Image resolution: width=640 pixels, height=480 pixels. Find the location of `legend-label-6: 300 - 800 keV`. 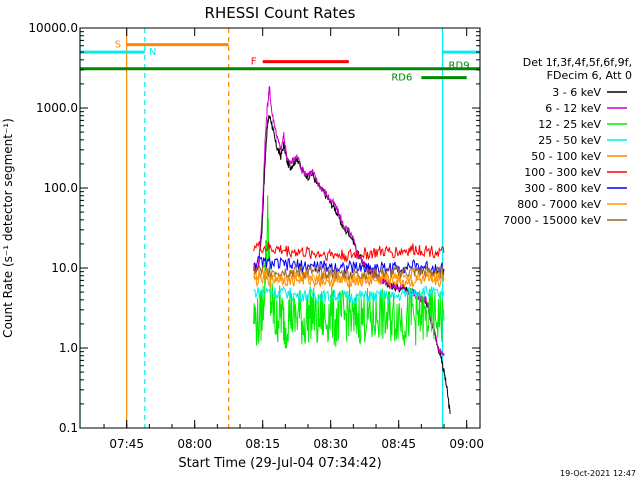

legend-label-6: 300 - 800 keV is located at coordinates (562, 188).